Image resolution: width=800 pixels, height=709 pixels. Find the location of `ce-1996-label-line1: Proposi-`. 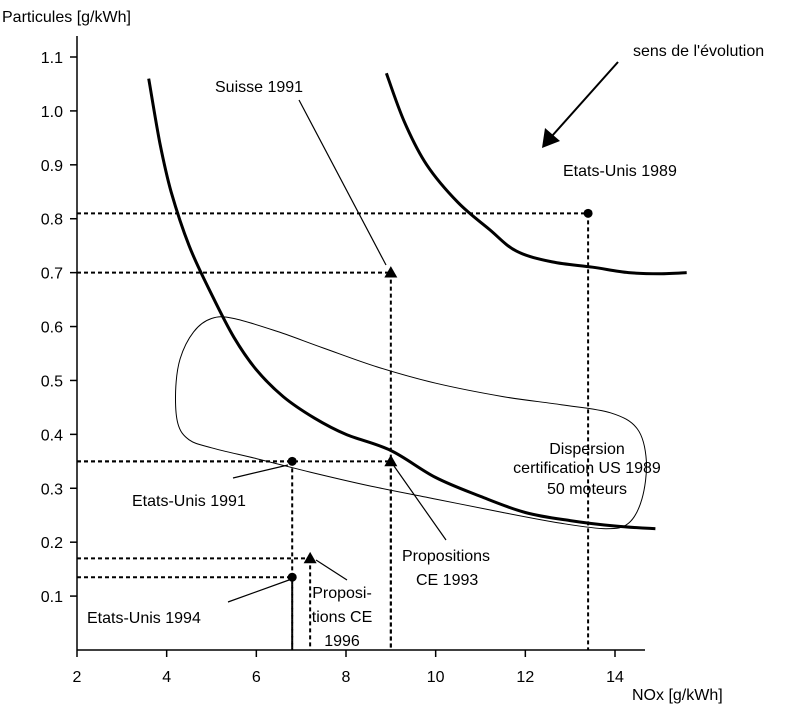

ce-1996-label-line1: Proposi- is located at coordinates (342, 593).